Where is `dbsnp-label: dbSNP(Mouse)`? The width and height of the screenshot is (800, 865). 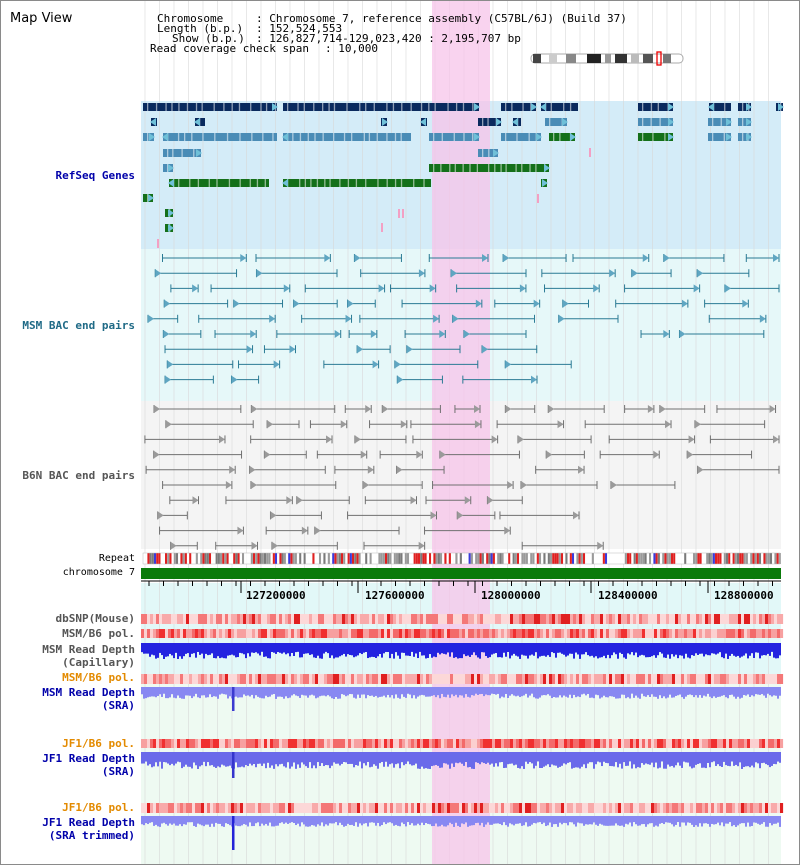 dbsnp-label: dbSNP(Mouse) is located at coordinates (95, 618).